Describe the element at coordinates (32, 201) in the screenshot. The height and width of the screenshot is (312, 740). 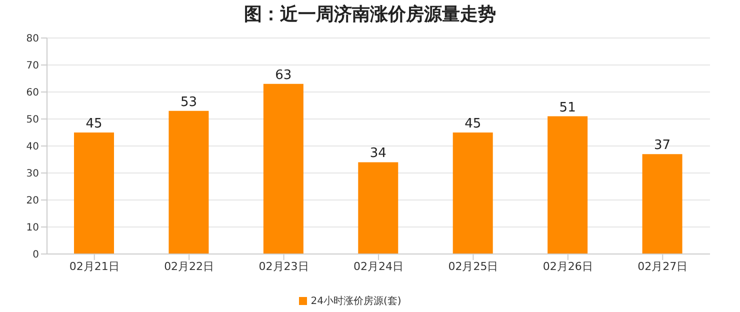
I see `y-tick-label: 20` at that location.